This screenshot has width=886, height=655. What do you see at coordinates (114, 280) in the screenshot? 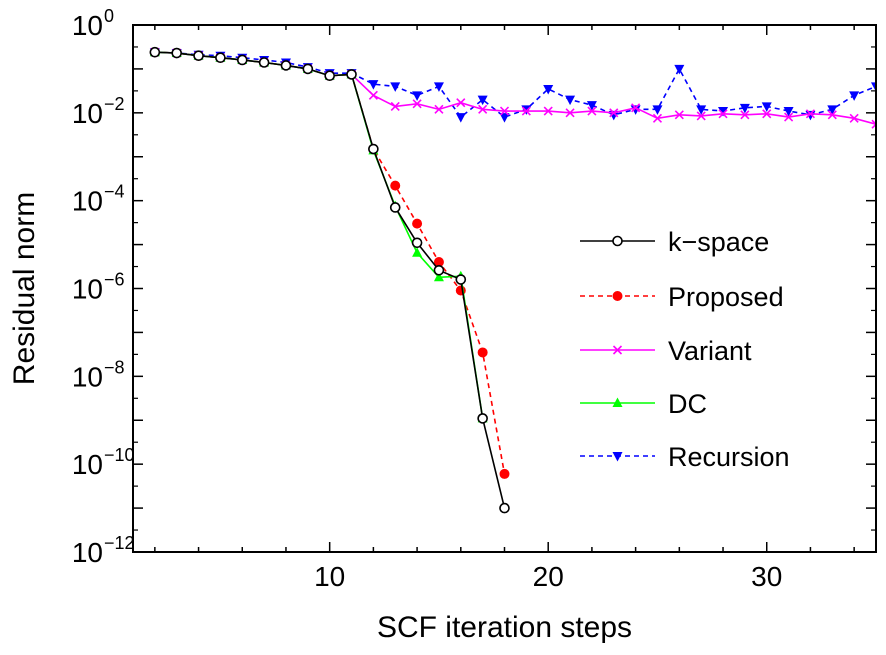
I see `y-tick-label-exp: −6` at bounding box center [114, 280].